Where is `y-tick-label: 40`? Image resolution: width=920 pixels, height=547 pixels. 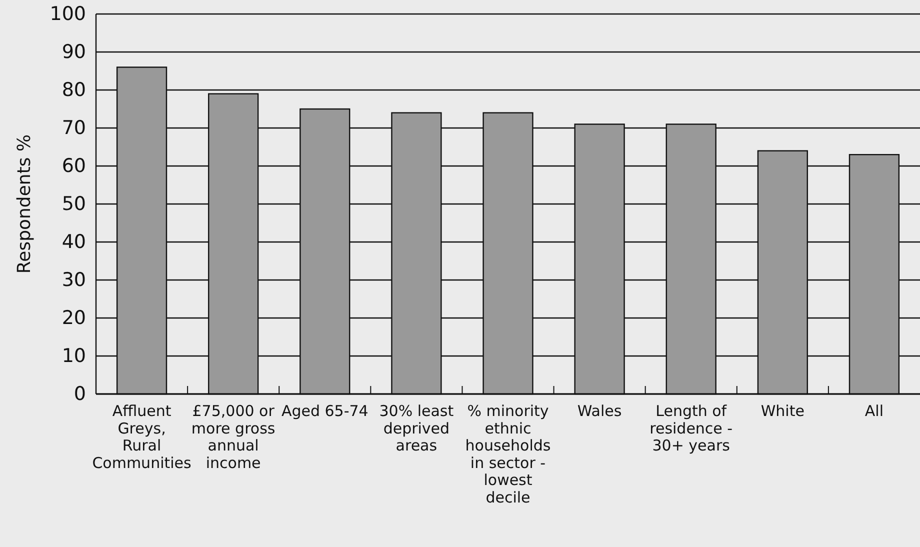 y-tick-label: 40 is located at coordinates (74, 242).